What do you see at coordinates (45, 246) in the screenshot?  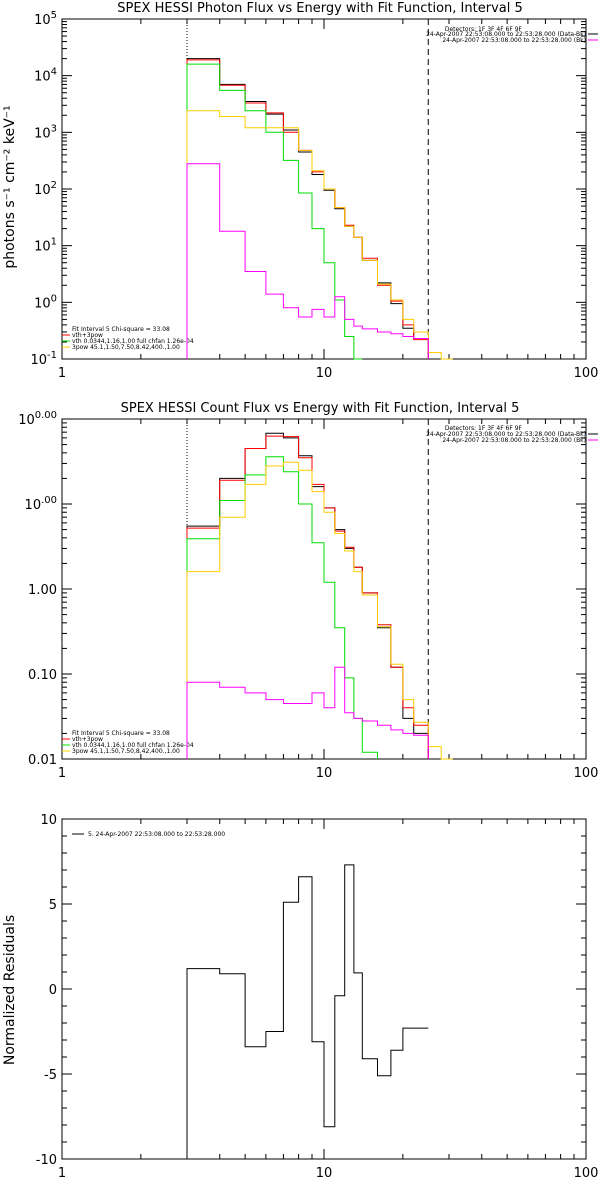 I see `y-tick-label: 10¹` at bounding box center [45, 246].